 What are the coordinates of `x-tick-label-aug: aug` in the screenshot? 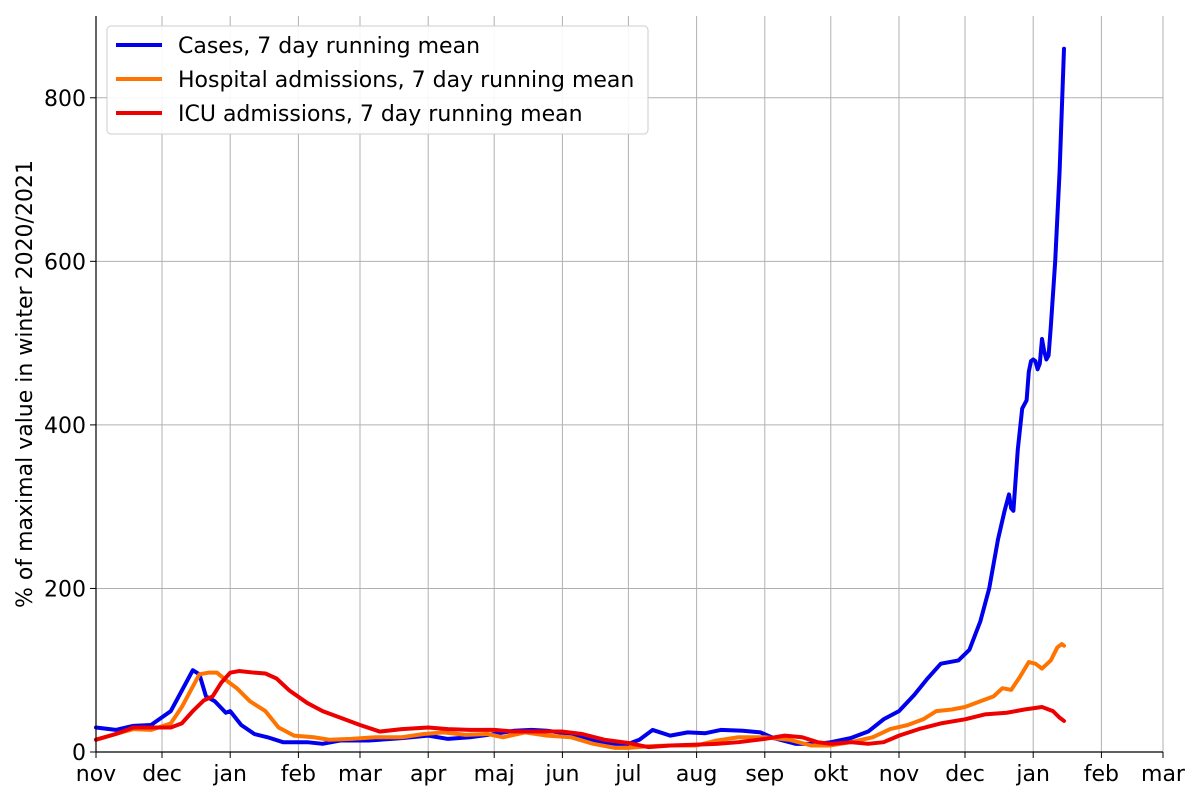 It's located at (696, 774).